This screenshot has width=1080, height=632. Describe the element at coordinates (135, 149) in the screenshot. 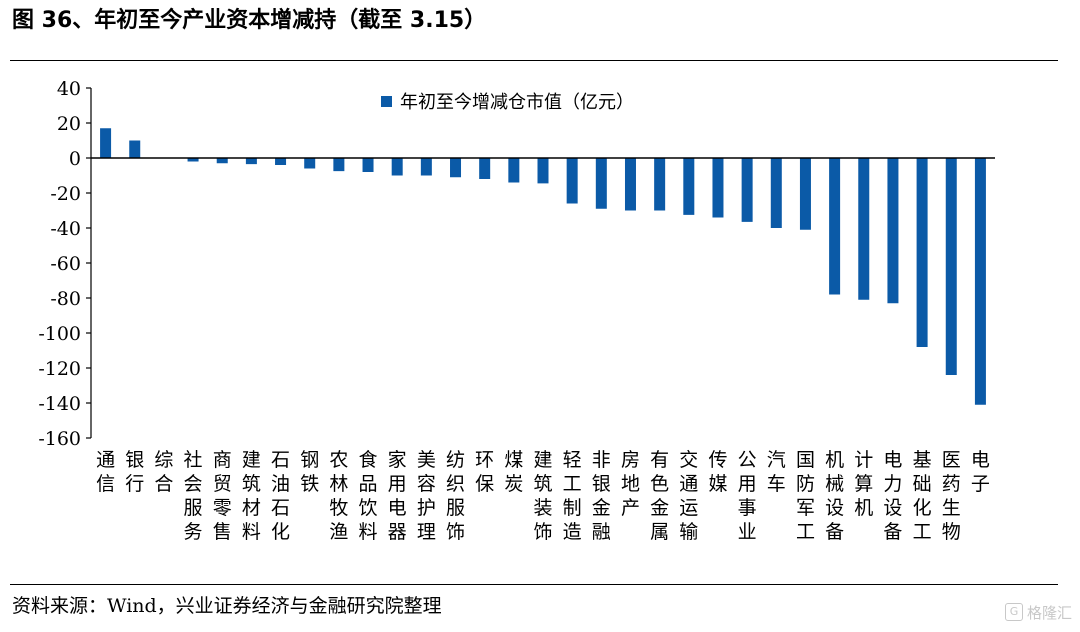

I see `bar-银行` at that location.